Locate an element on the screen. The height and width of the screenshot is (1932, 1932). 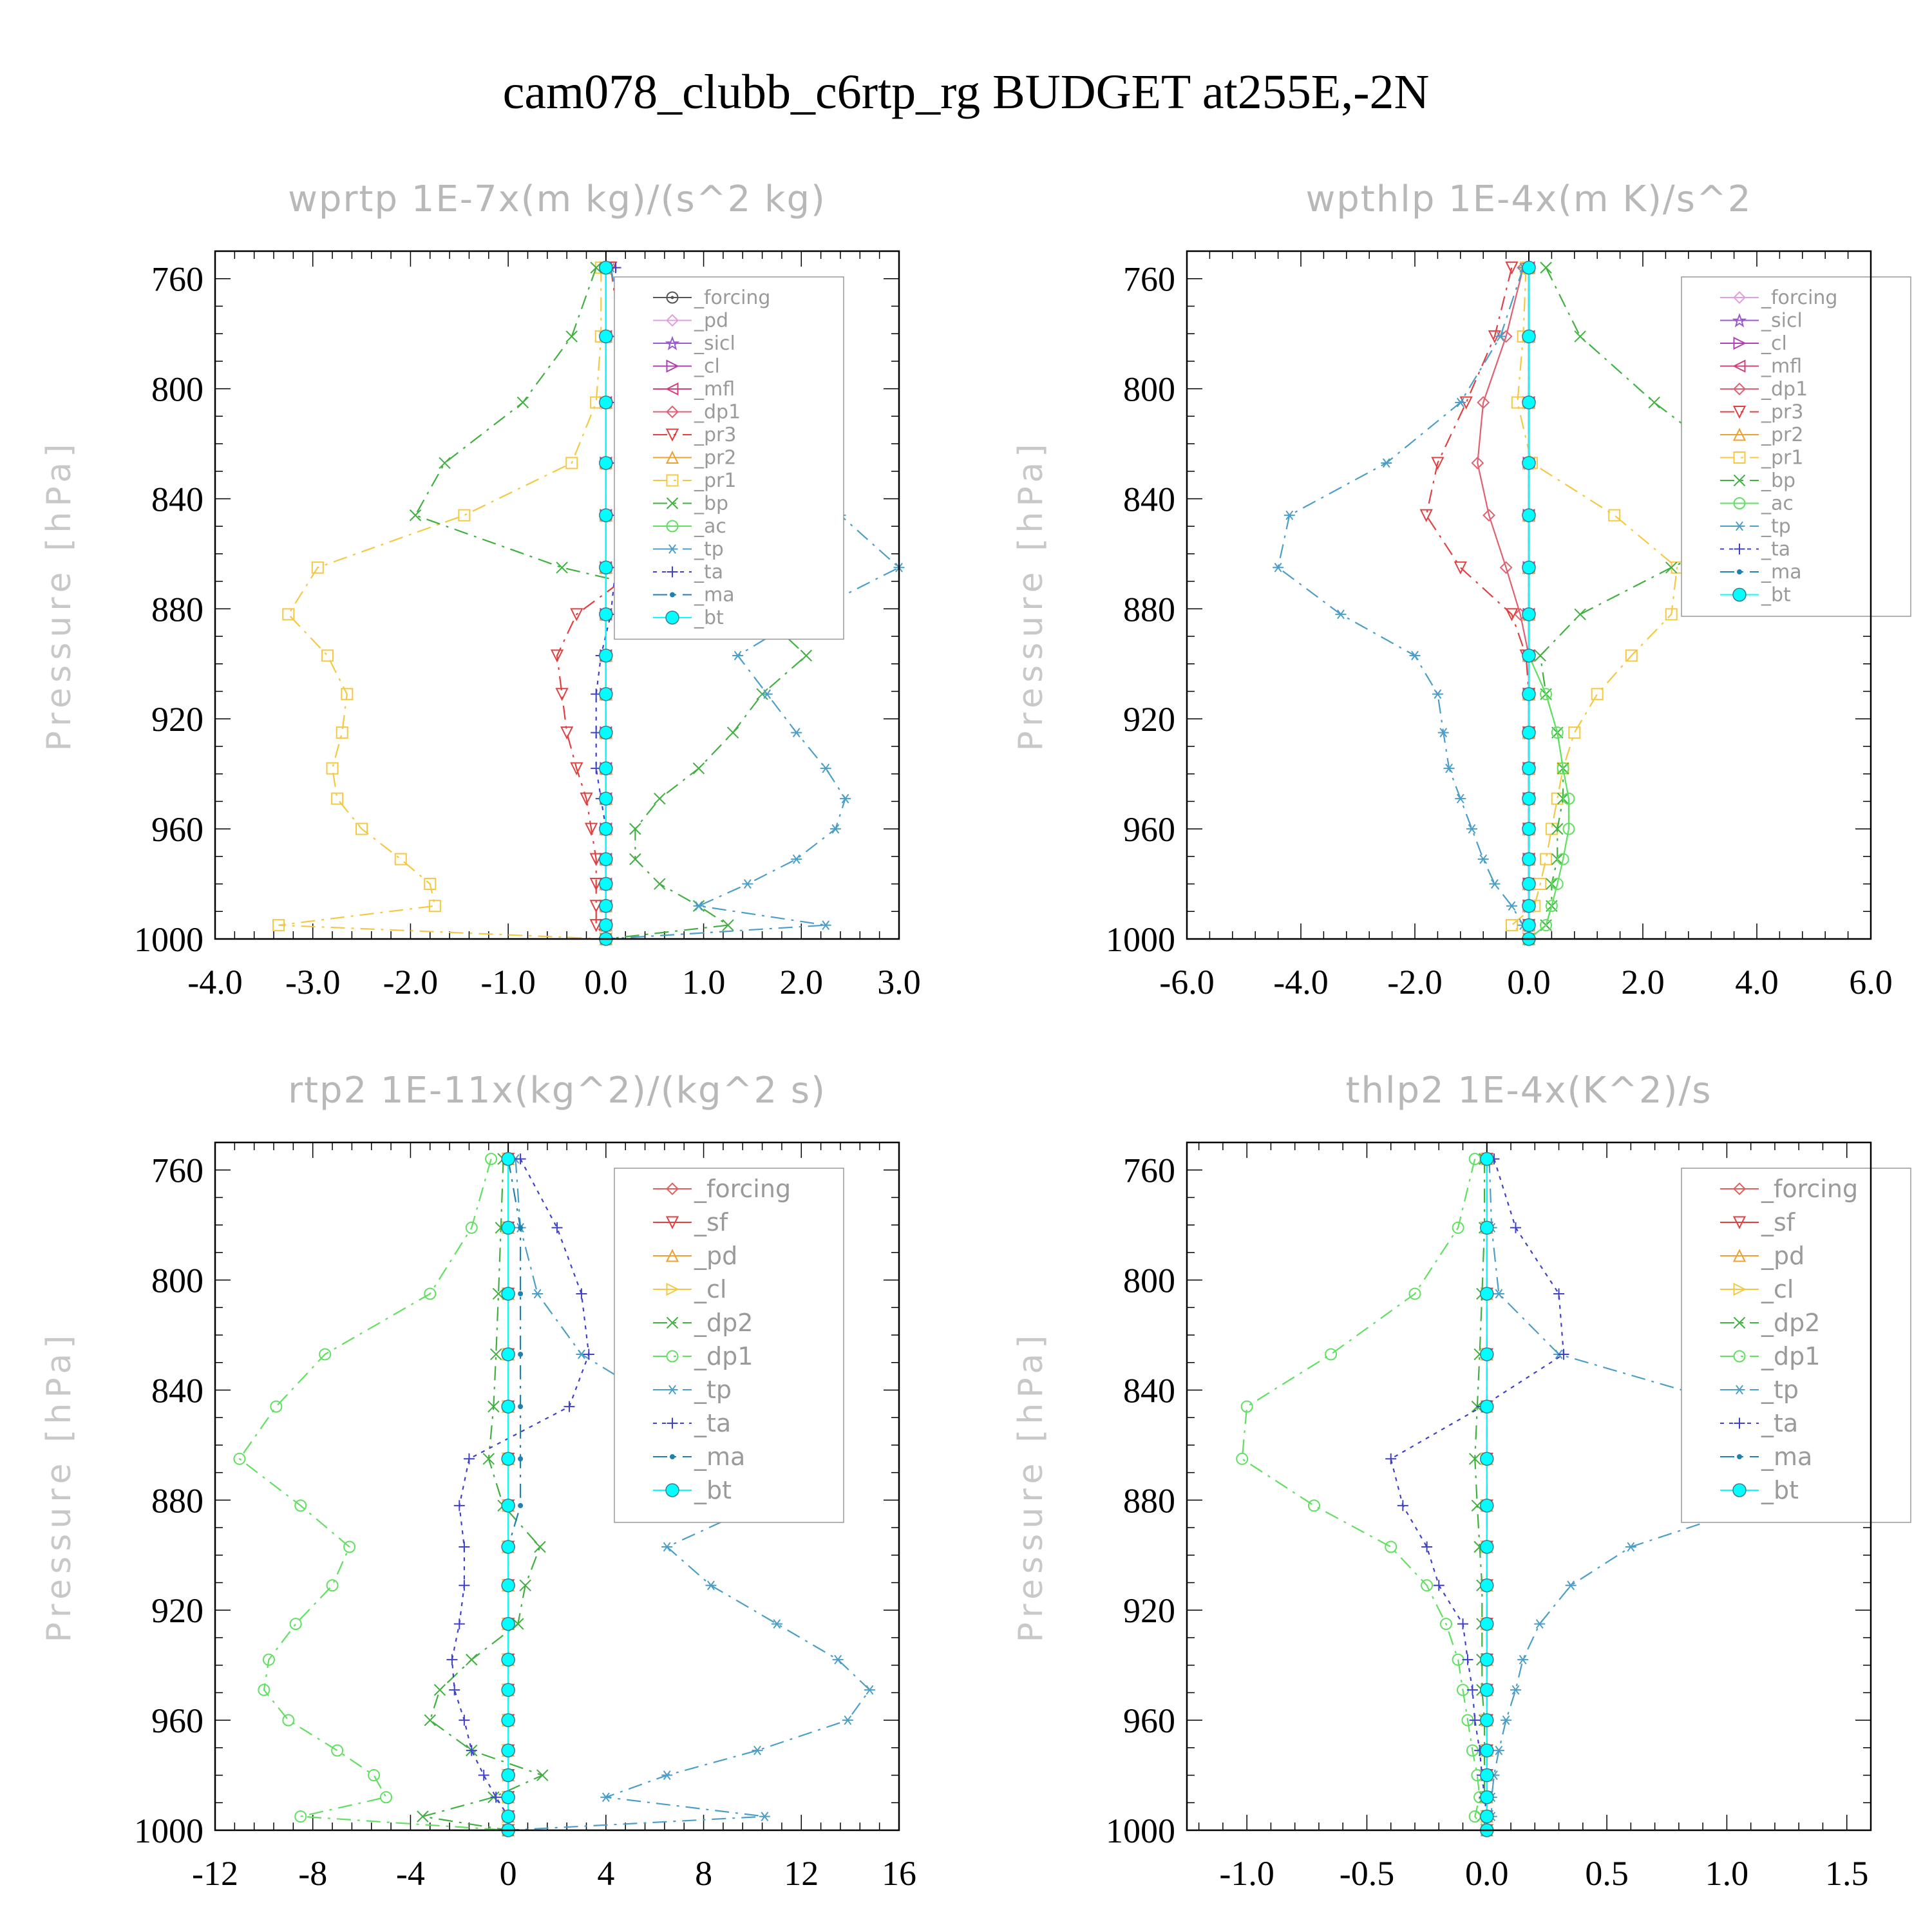
x-tick-label: 4.0 is located at coordinates (1757, 982).